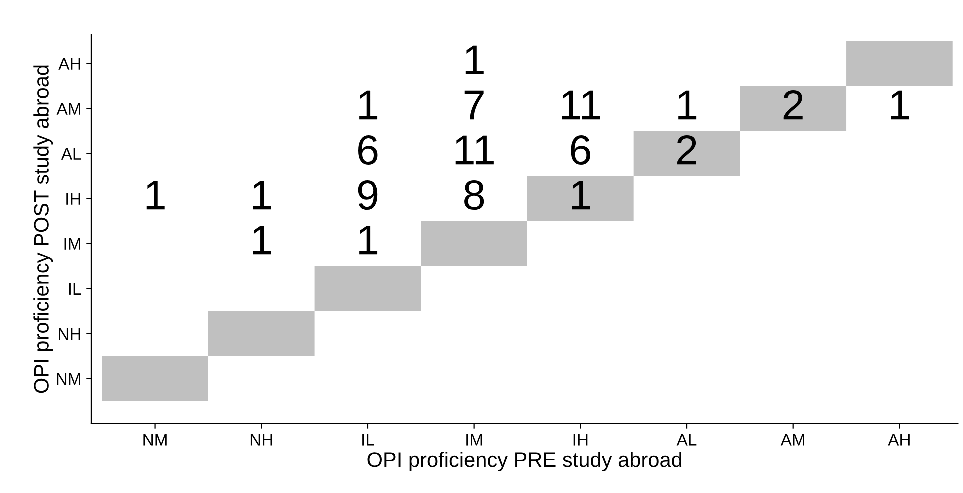 The width and height of the screenshot is (963, 493). Describe the element at coordinates (899, 440) in the screenshot. I see `x-tick-label: AH` at that location.